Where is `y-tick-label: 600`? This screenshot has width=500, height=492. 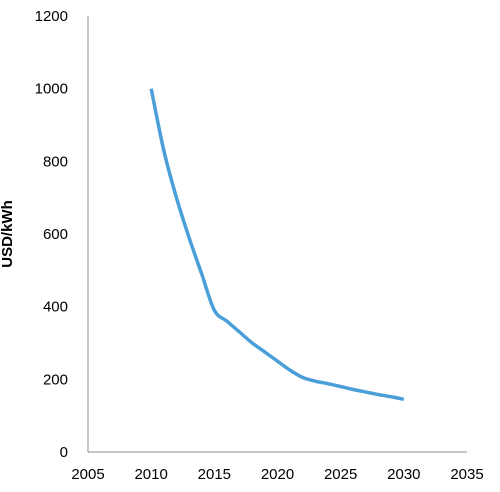 y-tick-label: 600 is located at coordinates (55, 234).